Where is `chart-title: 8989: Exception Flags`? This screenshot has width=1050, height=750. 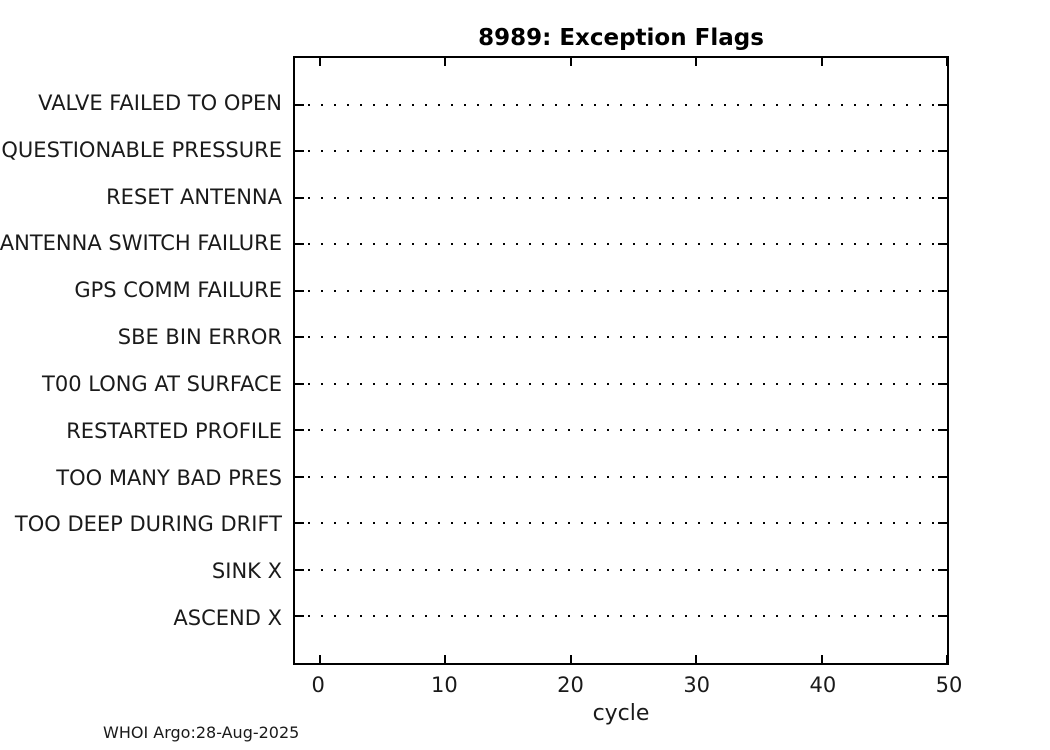 chart-title: 8989: Exception Flags is located at coordinates (621, 38).